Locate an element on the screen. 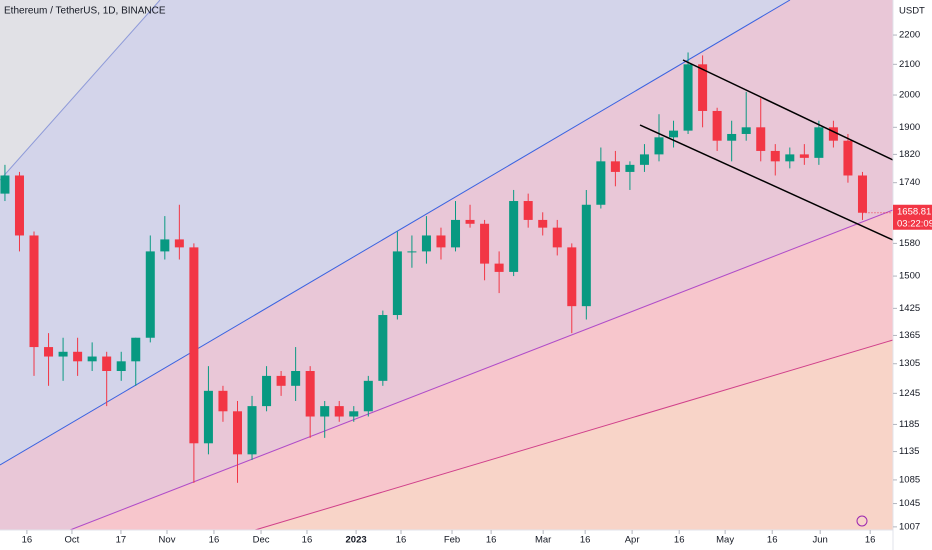 The width and height of the screenshot is (932, 550). chart-title: Ethereum / TetherUS, 1D, BINANCE is located at coordinates (85, 11).